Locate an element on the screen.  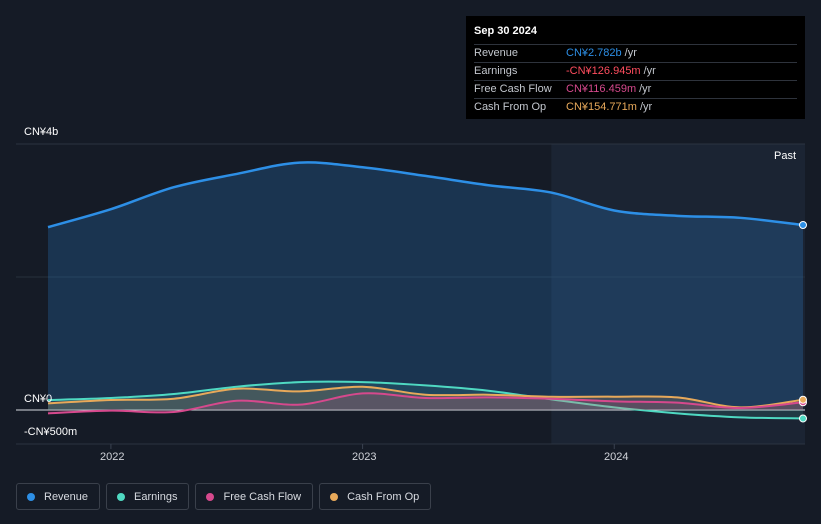
end-point-cash-from-op is located at coordinates (803, 399).